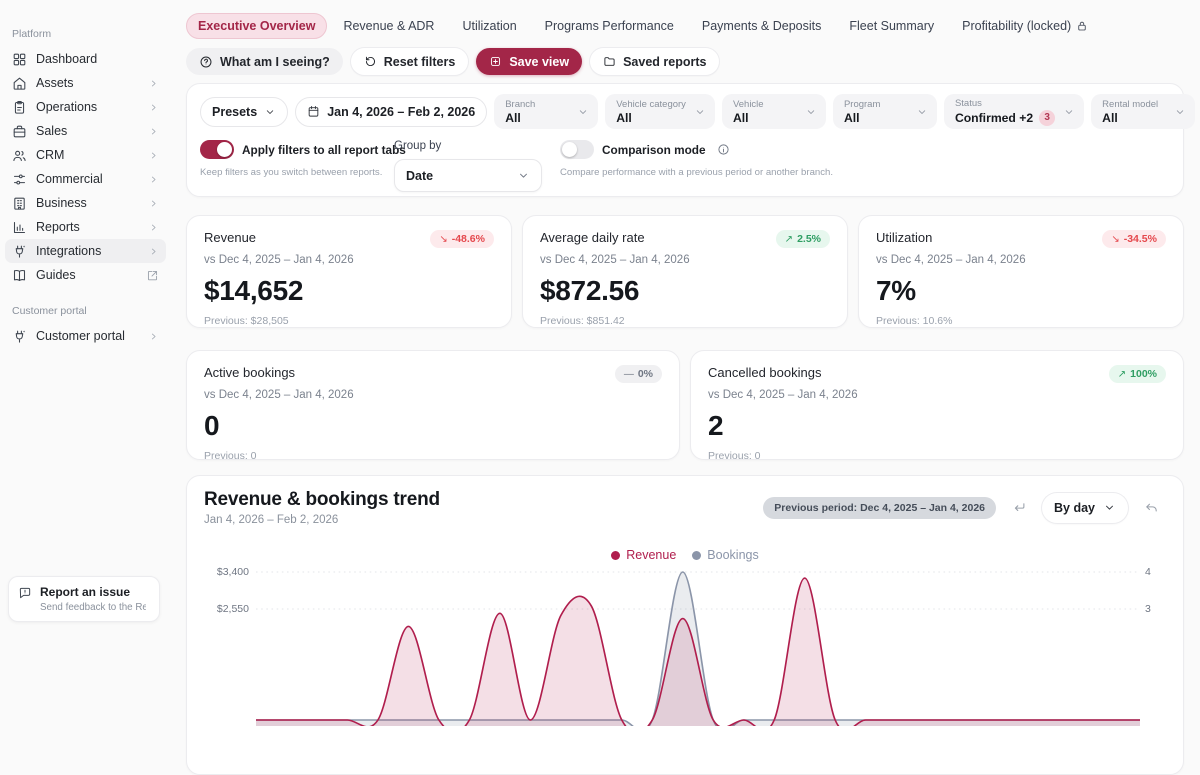 This screenshot has width=1200, height=775. I want to click on undo-icon, so click(1151, 507).